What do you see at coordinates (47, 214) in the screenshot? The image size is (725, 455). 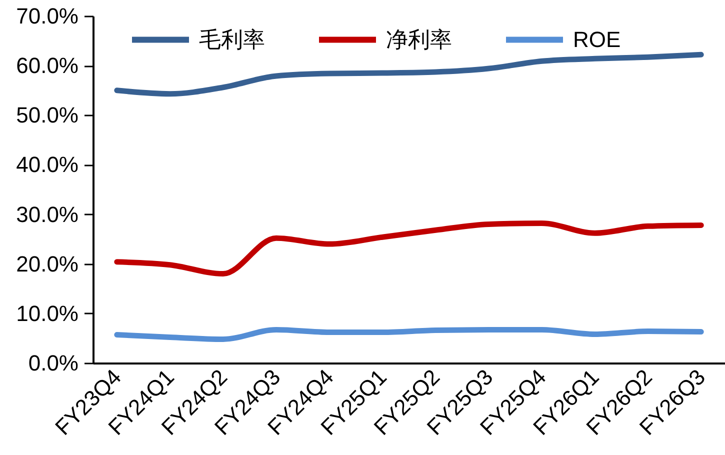 I see `y-tick-label: 30.0%` at bounding box center [47, 214].